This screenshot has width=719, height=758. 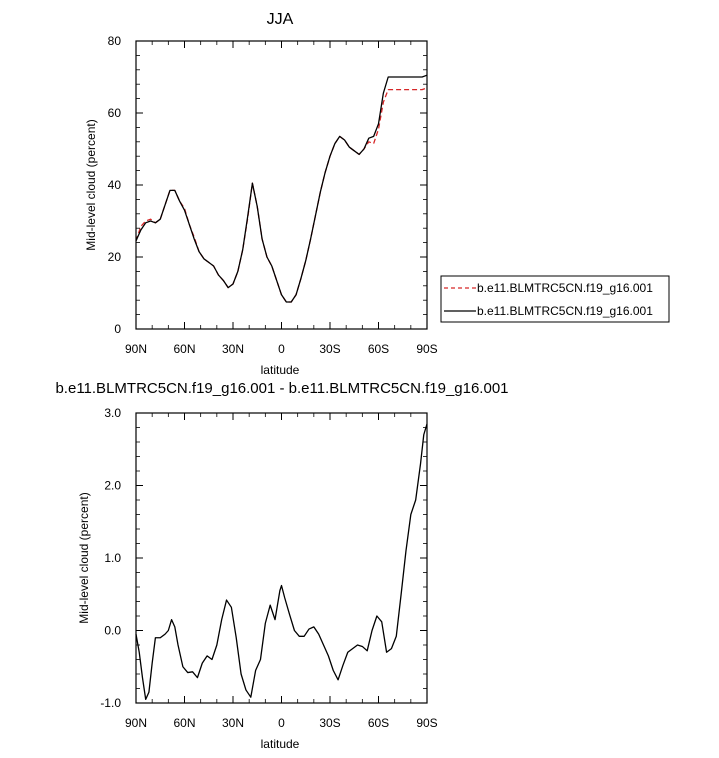 What do you see at coordinates (329, 349) in the screenshot?
I see `chart-top-xtick-label: 30S` at bounding box center [329, 349].